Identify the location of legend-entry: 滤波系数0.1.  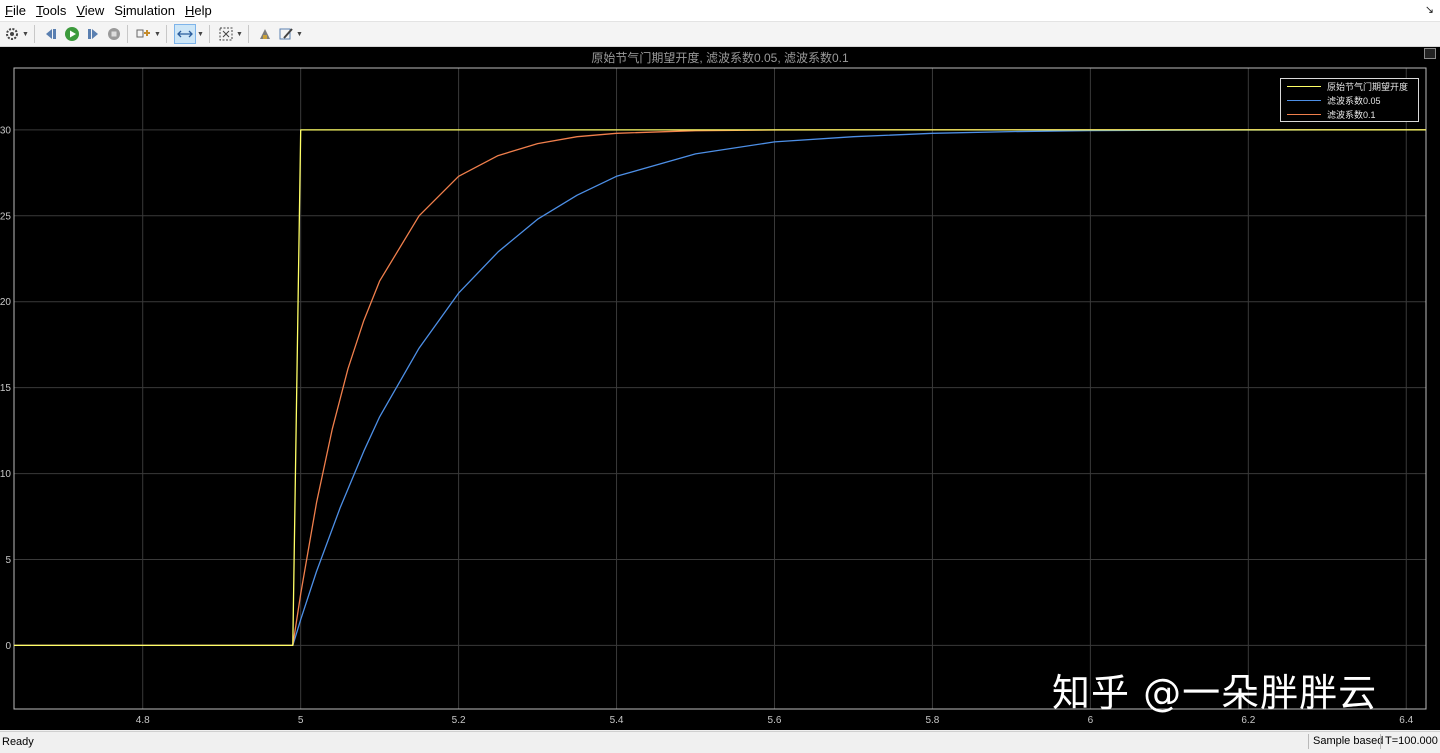
(1349, 114).